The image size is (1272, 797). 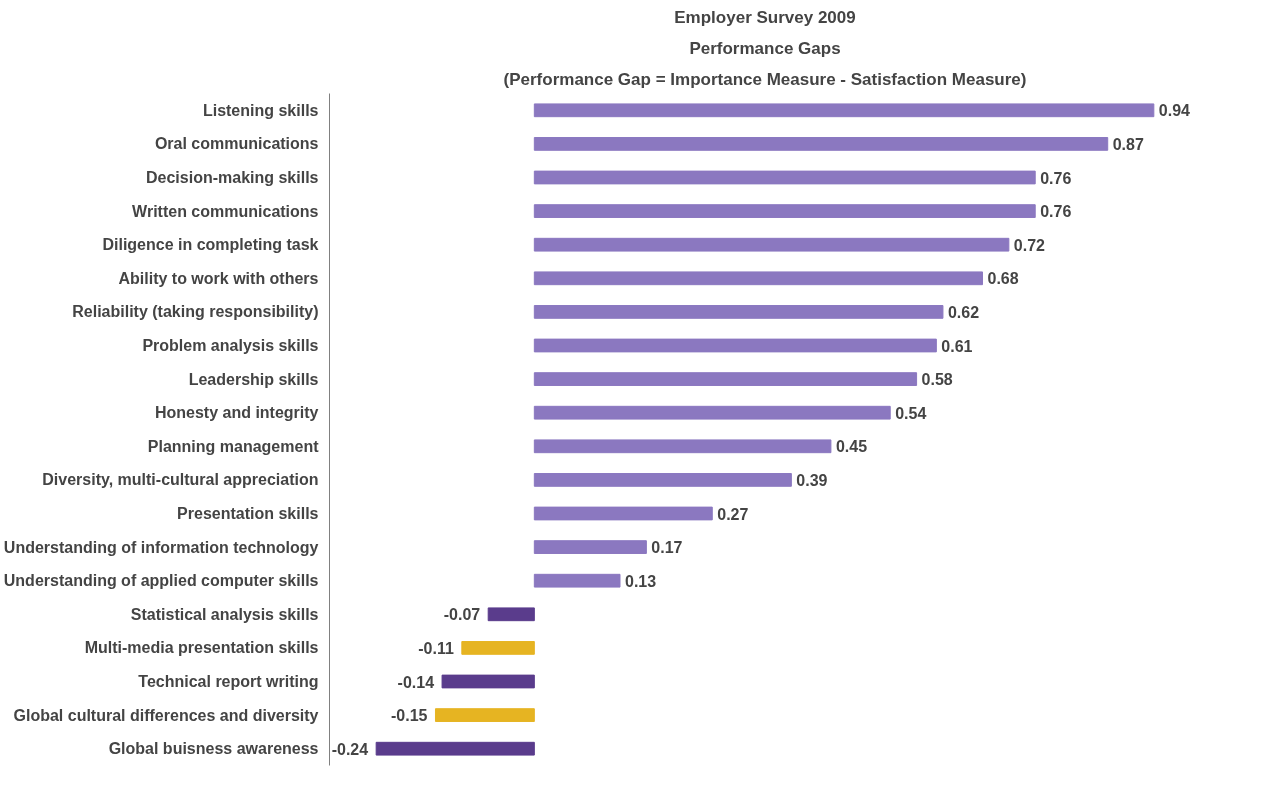 I want to click on data-label: 0.13, so click(x=641, y=581).